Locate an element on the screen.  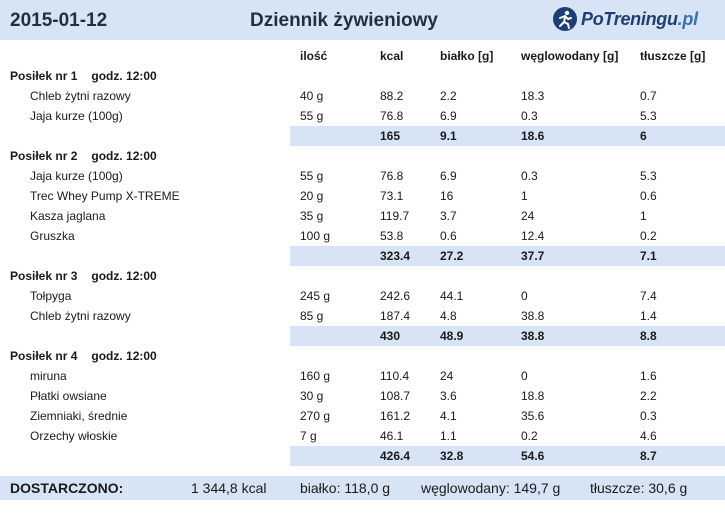
food-protein: 3.6 is located at coordinates (448, 396).